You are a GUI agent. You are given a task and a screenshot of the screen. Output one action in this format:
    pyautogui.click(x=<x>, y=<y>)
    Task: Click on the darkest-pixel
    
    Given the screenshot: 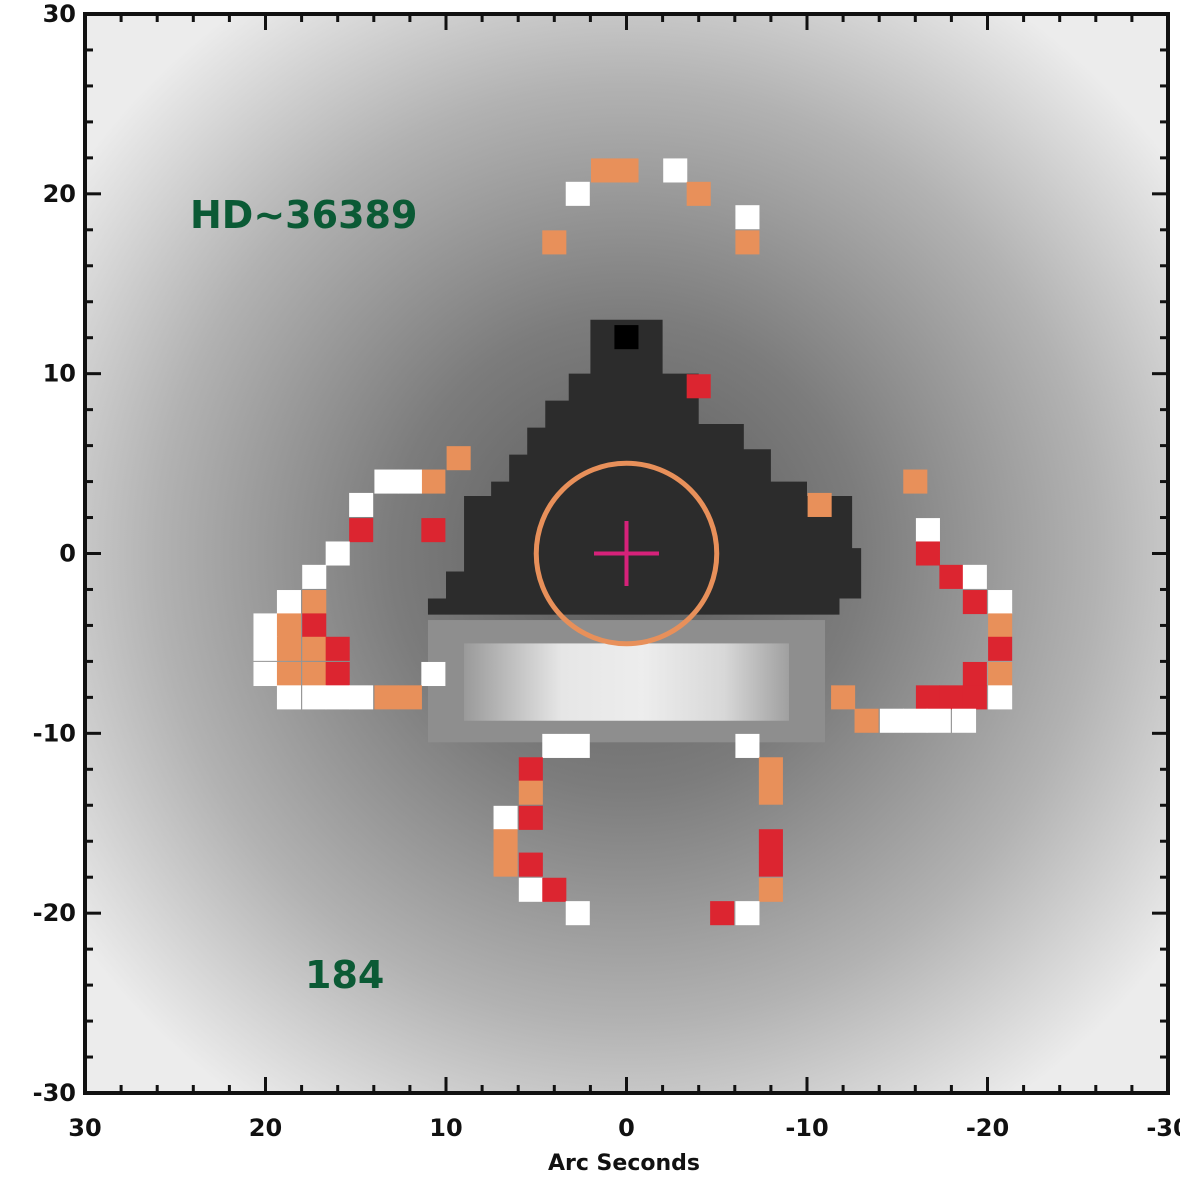 What is the action you would take?
    pyautogui.click(x=626, y=337)
    